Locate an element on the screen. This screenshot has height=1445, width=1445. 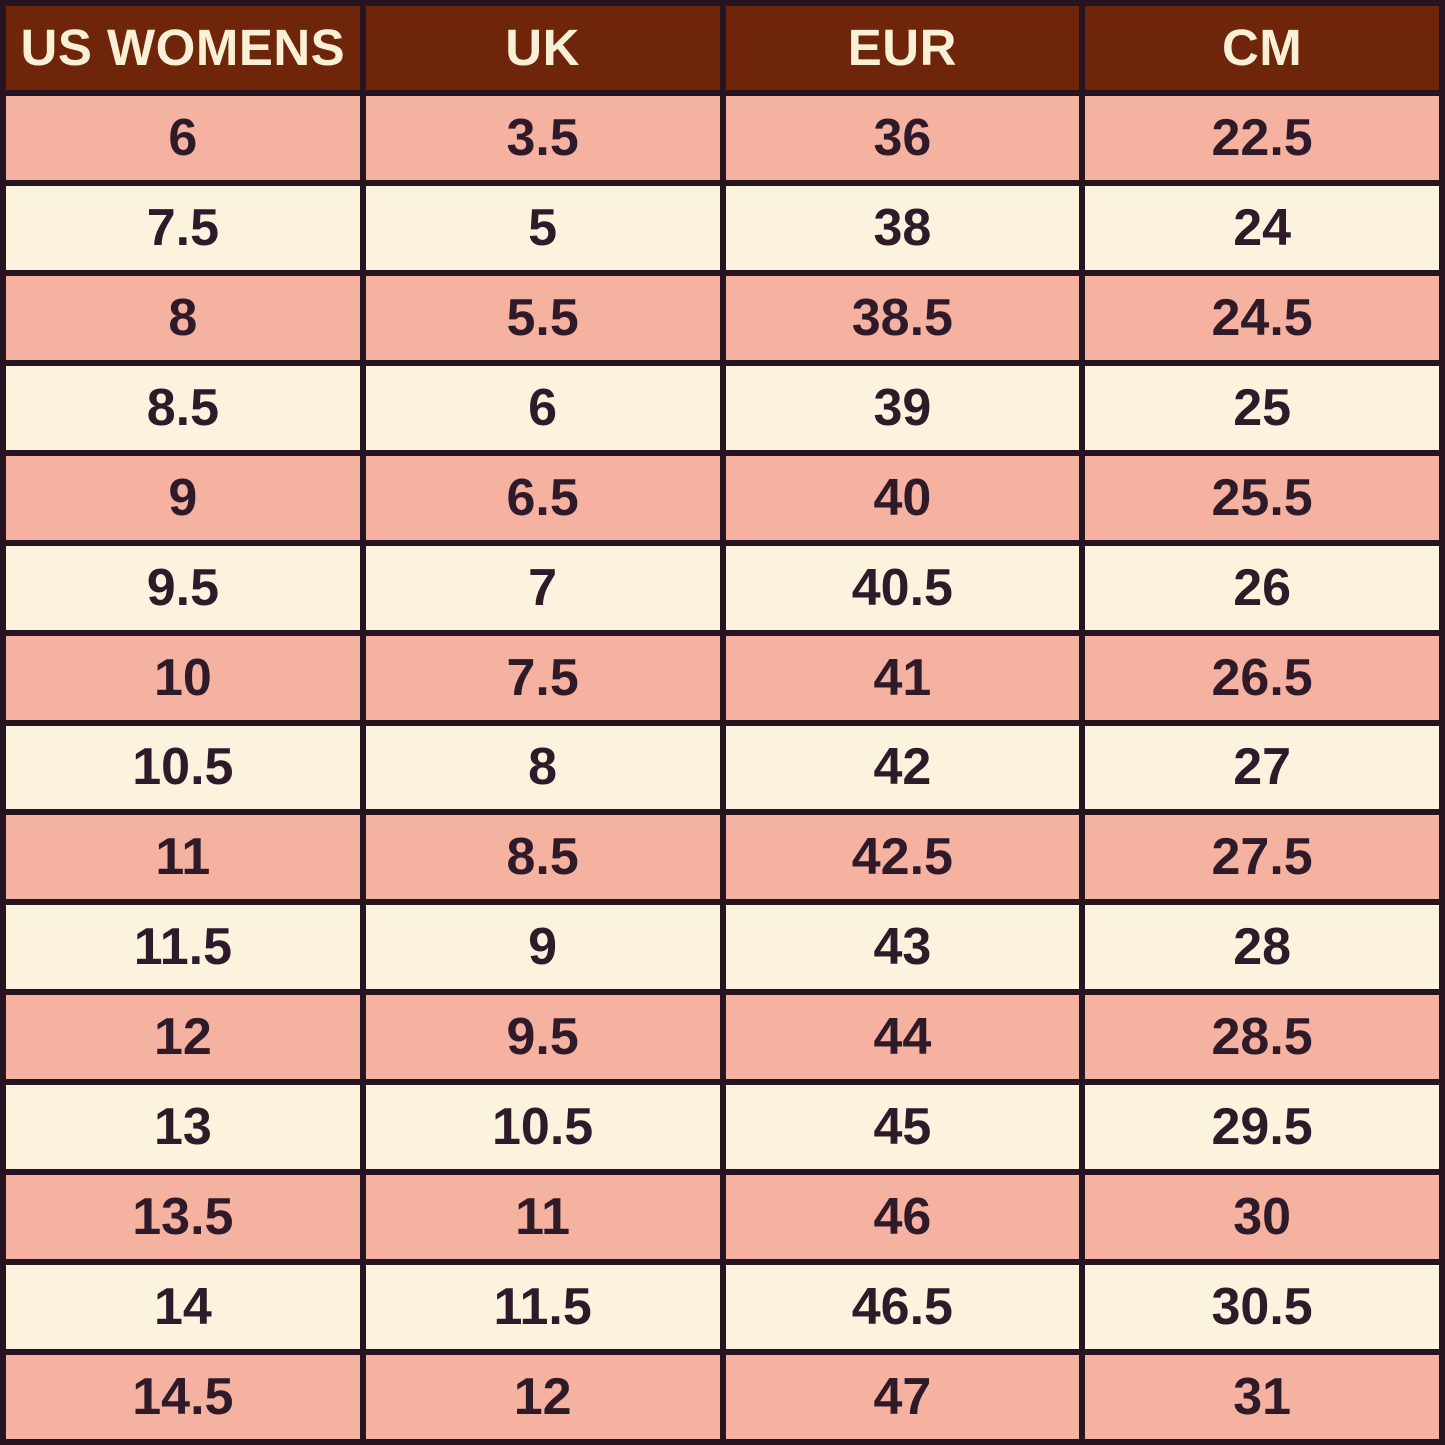
cell-cm: 27.5 is located at coordinates (1262, 857).